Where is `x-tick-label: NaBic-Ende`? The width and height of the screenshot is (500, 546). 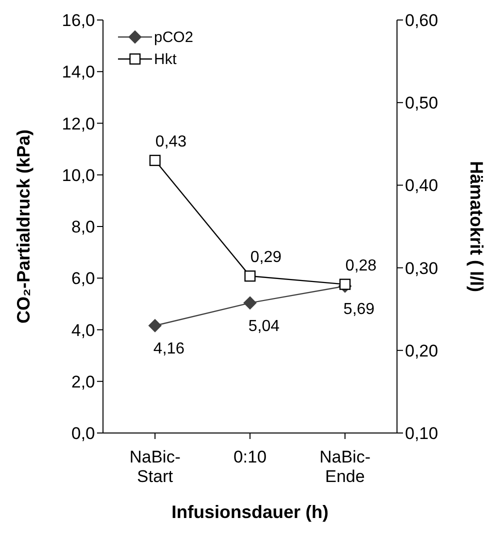
x-tick-label: NaBic-Ende is located at coordinates (345, 467).